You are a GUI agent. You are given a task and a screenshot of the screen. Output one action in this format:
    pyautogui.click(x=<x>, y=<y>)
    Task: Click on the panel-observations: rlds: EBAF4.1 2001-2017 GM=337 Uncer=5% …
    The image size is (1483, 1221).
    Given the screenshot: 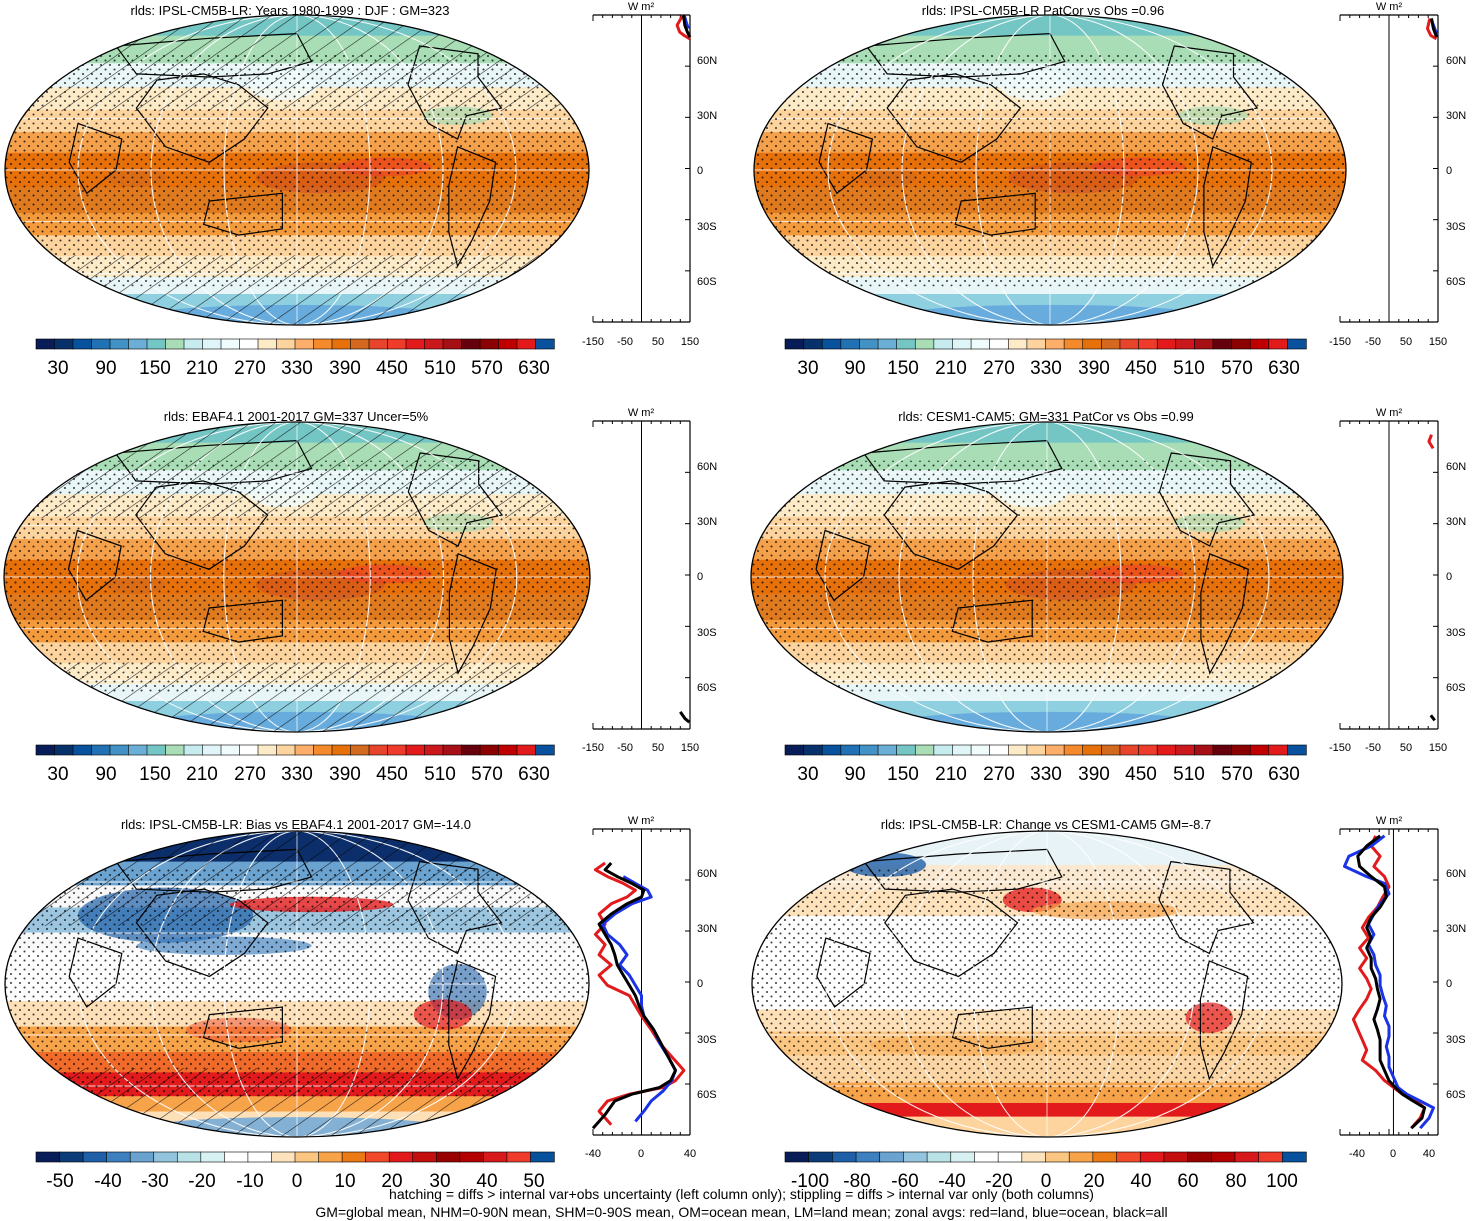 What is the action you would take?
    pyautogui.click(x=360, y=596)
    